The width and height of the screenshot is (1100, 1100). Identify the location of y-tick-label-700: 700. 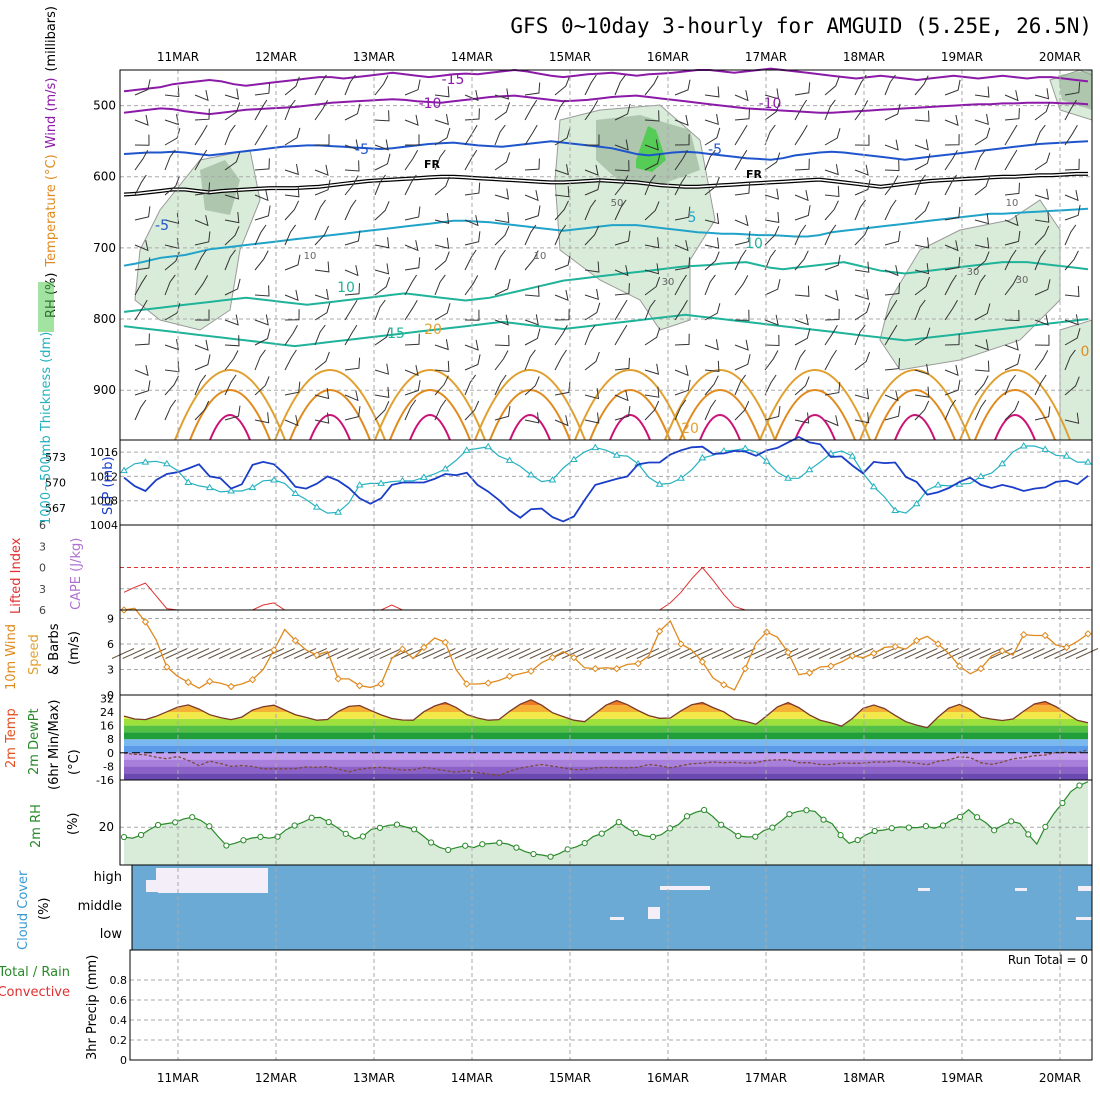
(104, 248).